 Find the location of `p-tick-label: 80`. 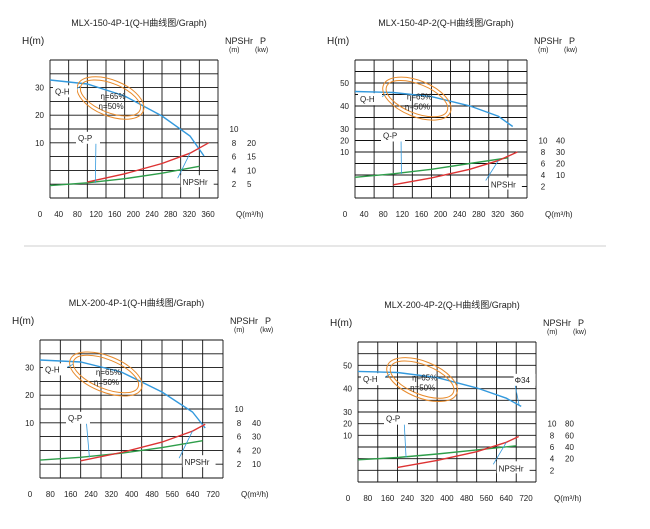

p-tick-label: 80 is located at coordinates (569, 424).